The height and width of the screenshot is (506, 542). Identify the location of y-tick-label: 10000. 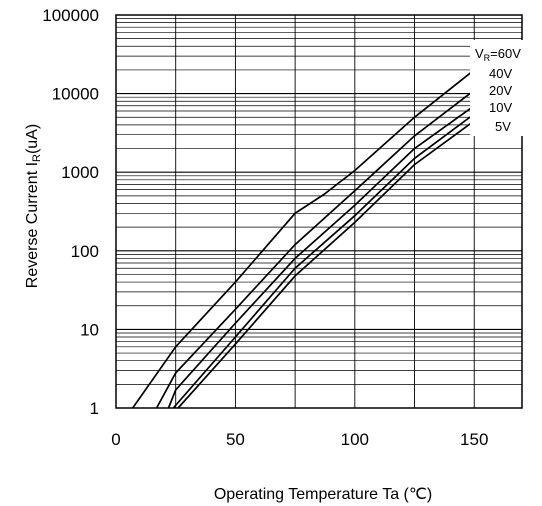
(75, 94).